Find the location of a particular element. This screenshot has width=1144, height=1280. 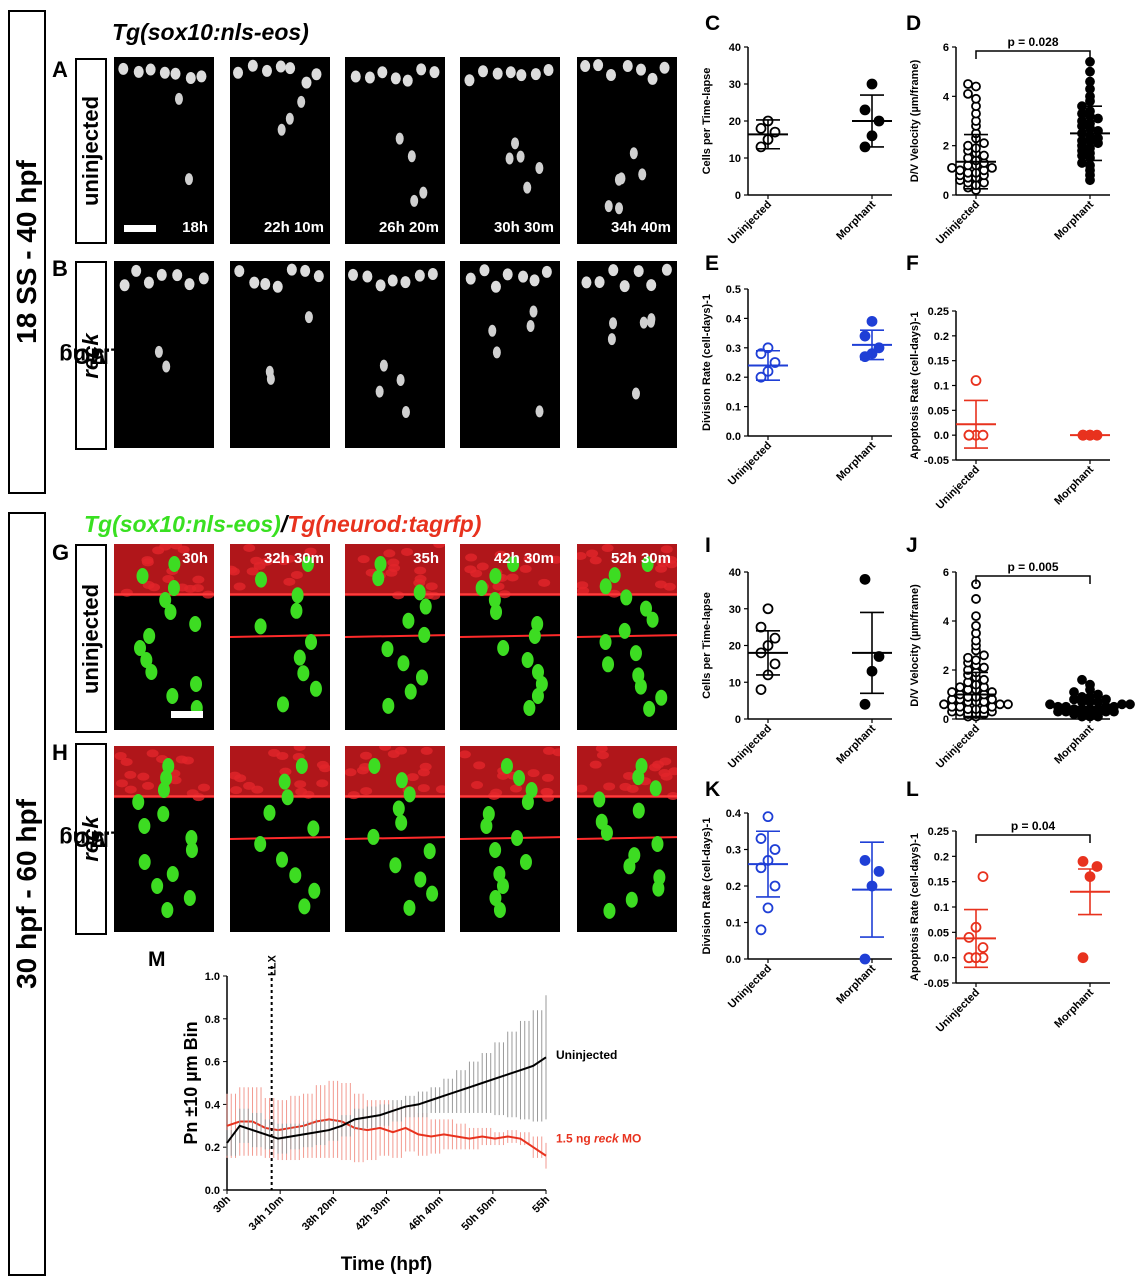

series-line is located at coordinates (386, 1100).